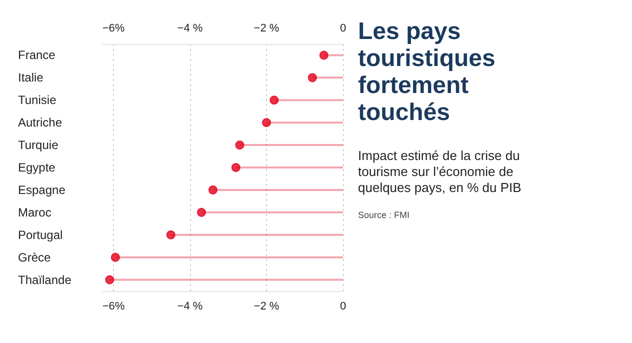 This screenshot has width=632, height=343. Describe the element at coordinates (190, 28) in the screenshot. I see `x2-tick-label: −4 %` at that location.